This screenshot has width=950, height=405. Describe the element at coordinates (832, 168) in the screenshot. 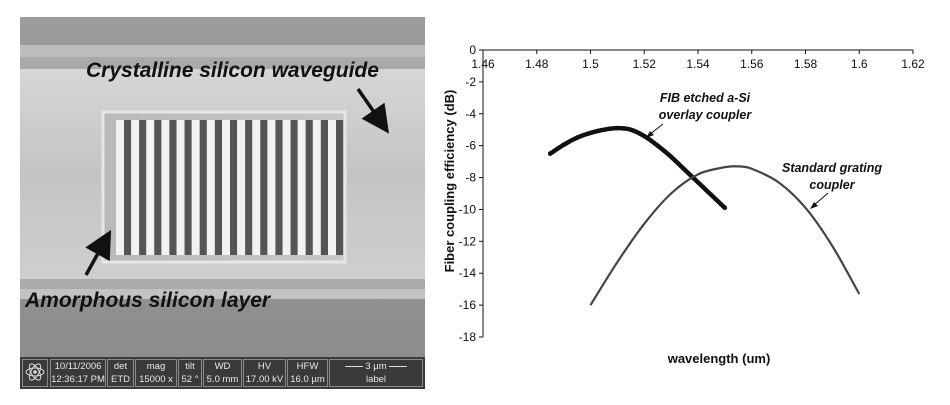

I see `standard-annotation-line1: Standard grating` at that location.